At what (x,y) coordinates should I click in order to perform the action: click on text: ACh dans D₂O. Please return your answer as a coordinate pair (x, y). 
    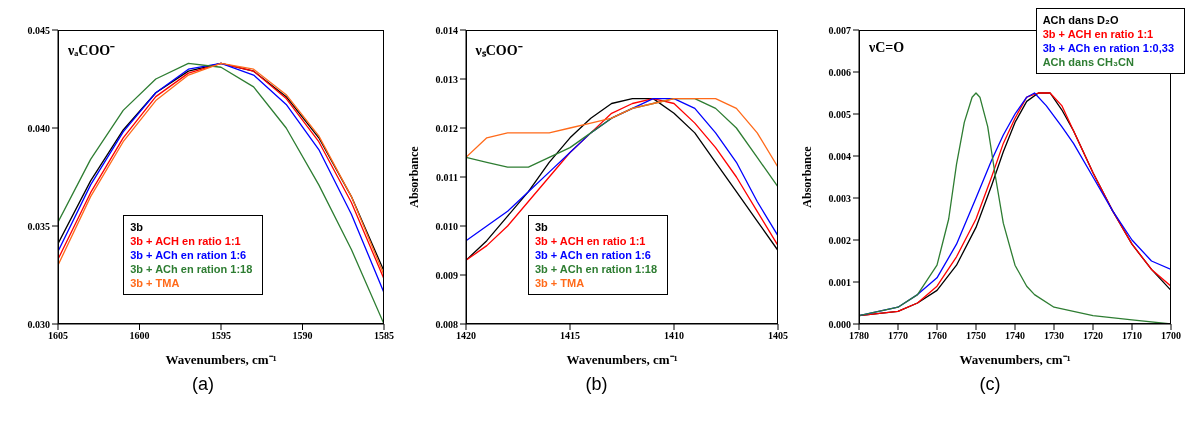
    Looking at the image, I should click on (1081, 20).